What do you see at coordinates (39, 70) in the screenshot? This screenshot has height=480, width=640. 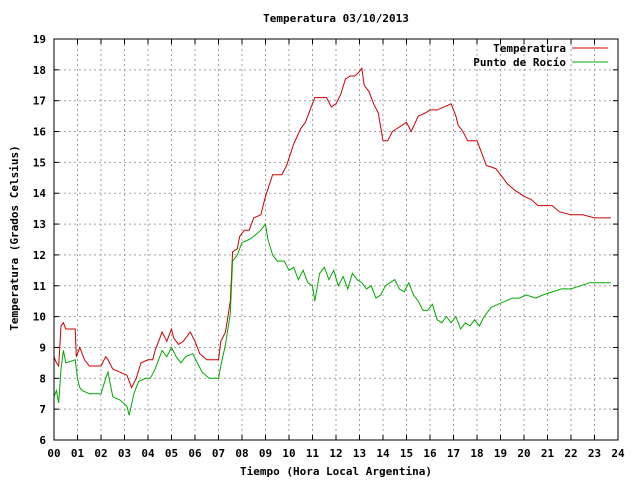 I see `y-tick-label: 18` at bounding box center [39, 70].